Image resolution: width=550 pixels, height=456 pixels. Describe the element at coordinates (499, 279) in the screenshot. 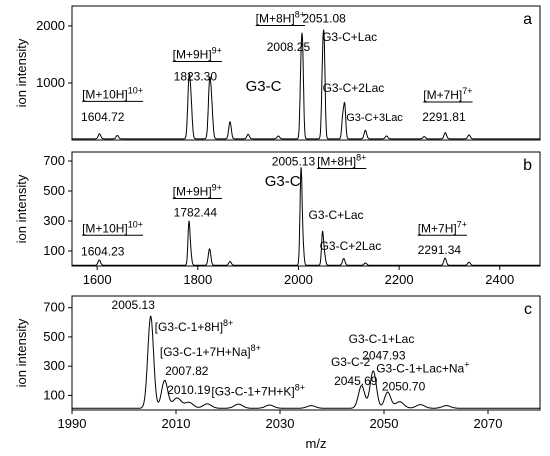

I see `x-tick-label: 2400` at that location.